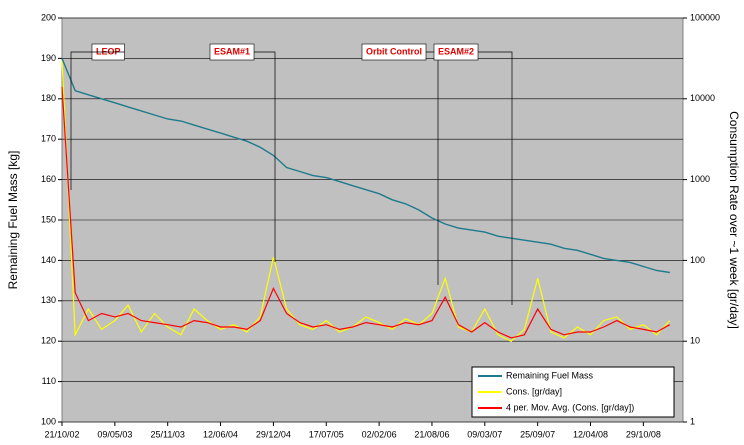 This screenshot has width=744, height=445. Describe the element at coordinates (232, 51) in the screenshot. I see `annotation: ESAM#1` at that location.